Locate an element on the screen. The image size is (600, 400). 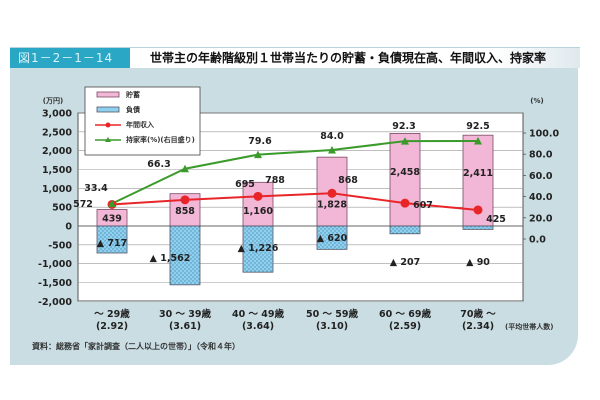
homeownership-value-label: 92.5 is located at coordinates (477, 126).